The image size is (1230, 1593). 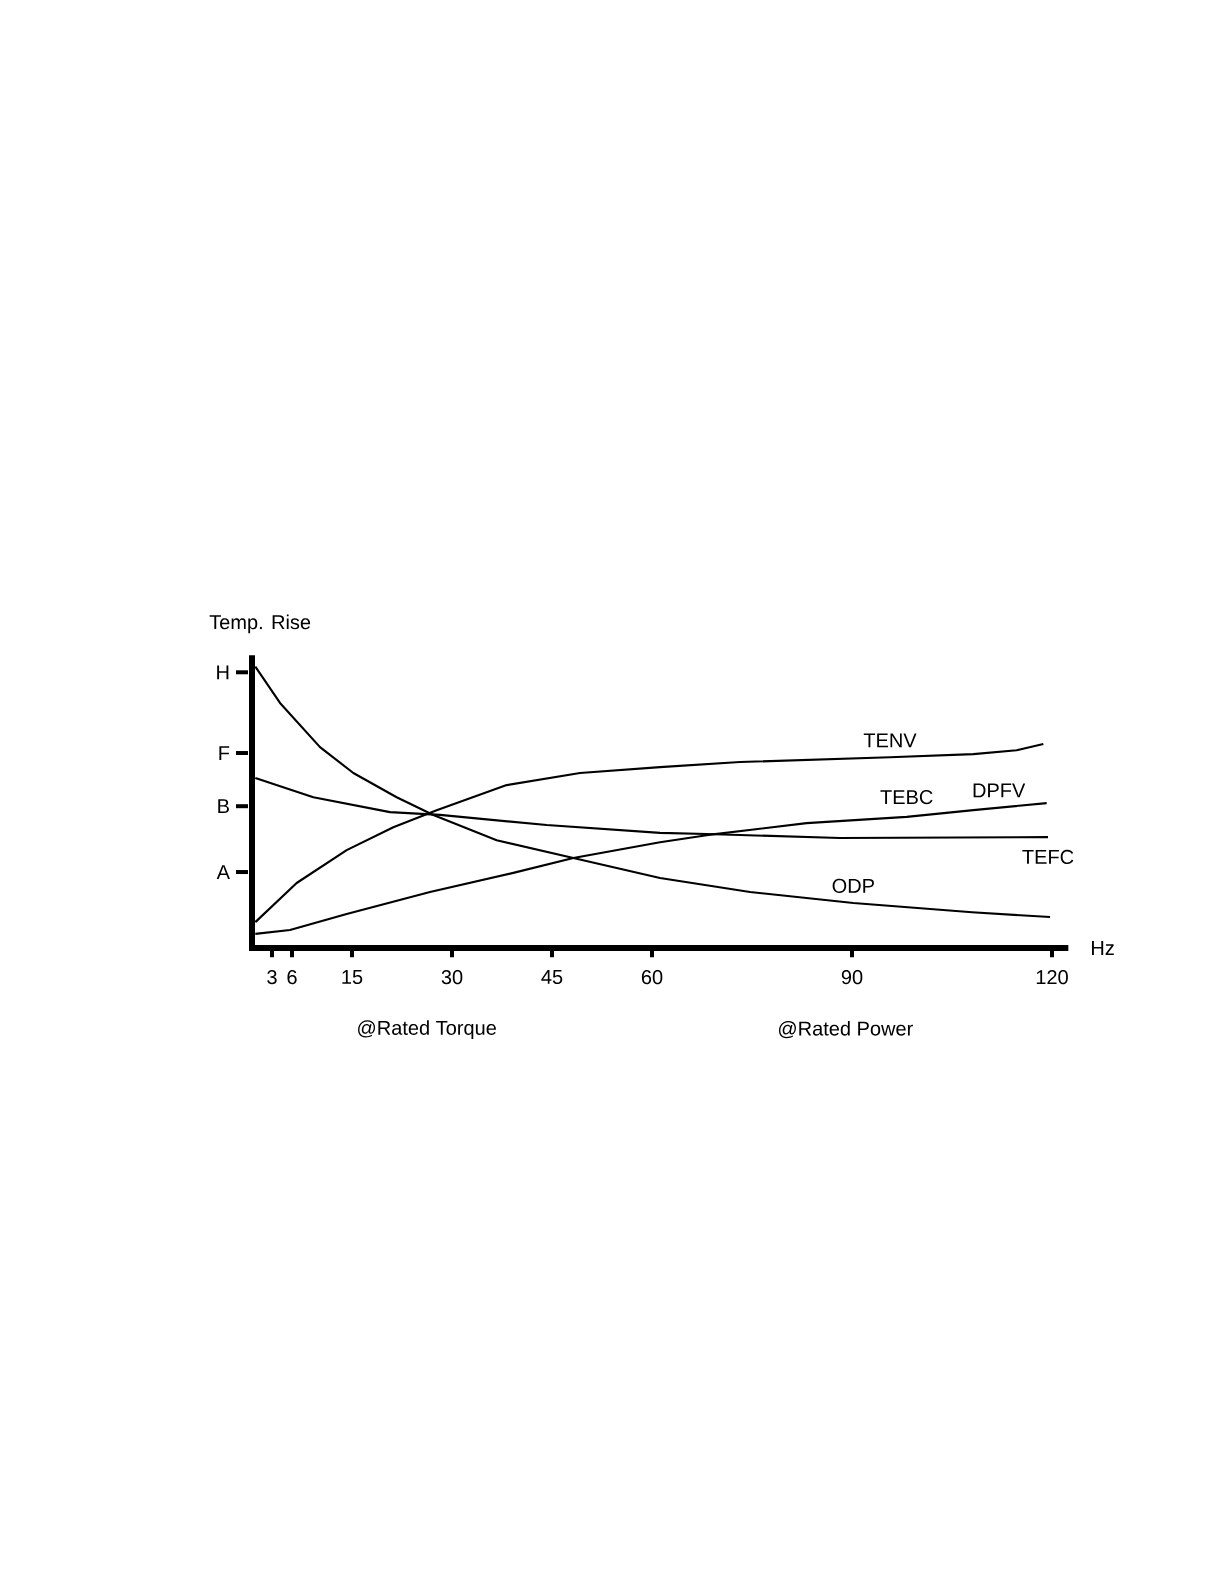 What do you see at coordinates (852, 977) in the screenshot?
I see `x-tick-label: 90` at bounding box center [852, 977].